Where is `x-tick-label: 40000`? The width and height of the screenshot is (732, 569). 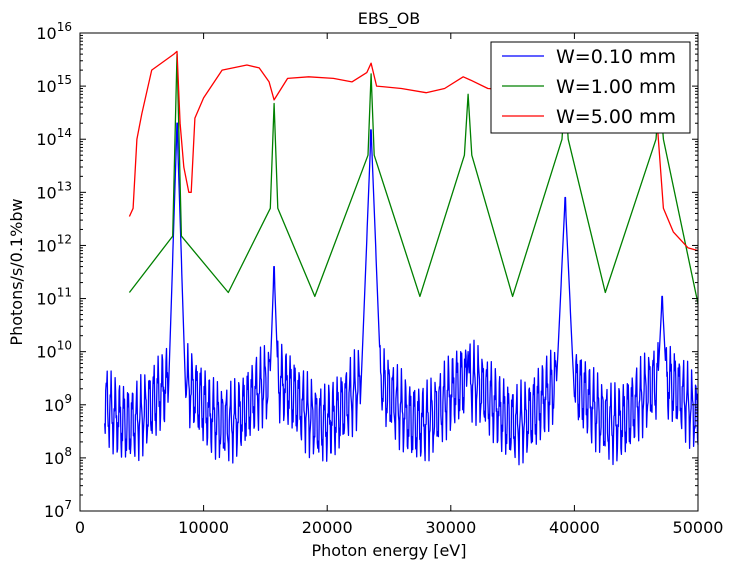 x-tick-label: 40000 is located at coordinates (574, 527).